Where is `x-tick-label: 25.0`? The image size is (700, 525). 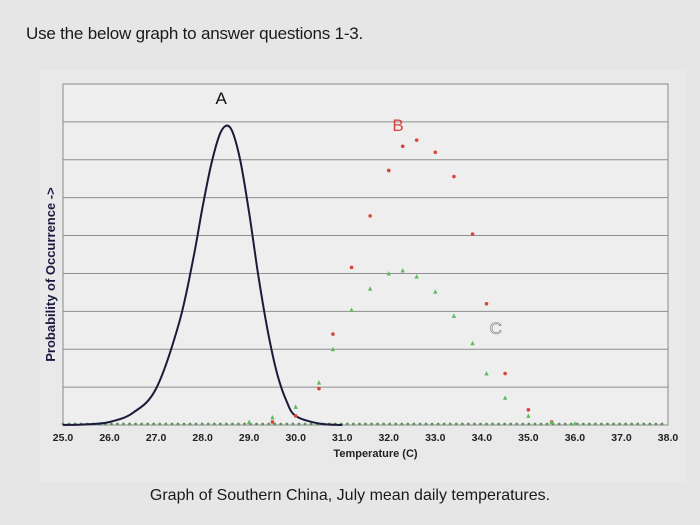 x-tick-label: 25.0 is located at coordinates (63, 438).